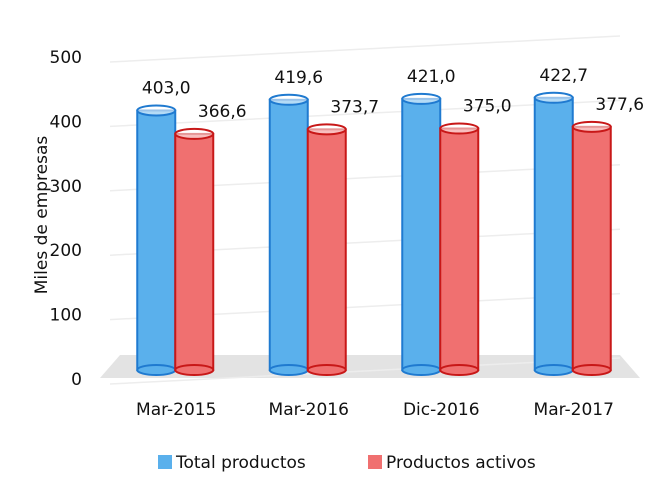 Image resolution: width=650 pixels, height=478 pixels. Describe the element at coordinates (66, 58) in the screenshot. I see `y-tick-label: 500` at that location.